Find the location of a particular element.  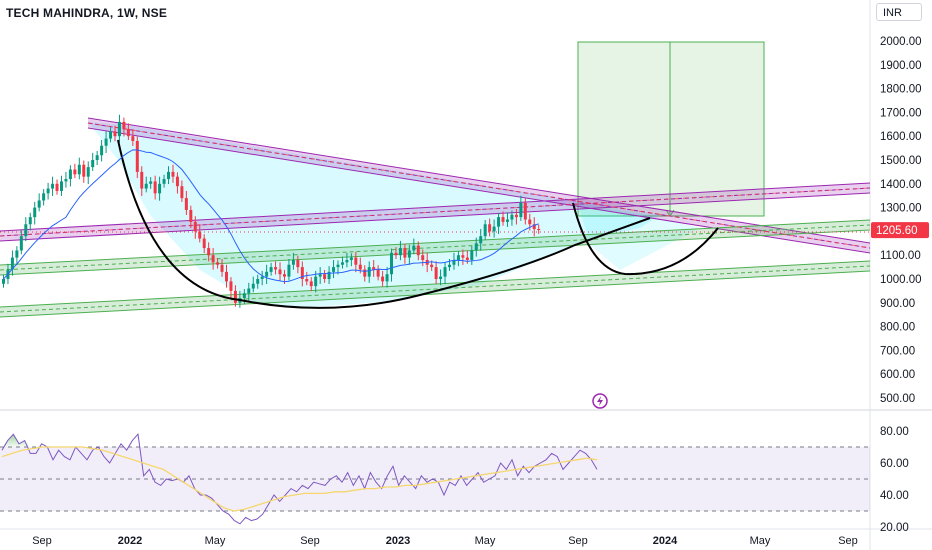

chart-title: TECH MAHINDRA, 1W, NSE is located at coordinates (87, 13).